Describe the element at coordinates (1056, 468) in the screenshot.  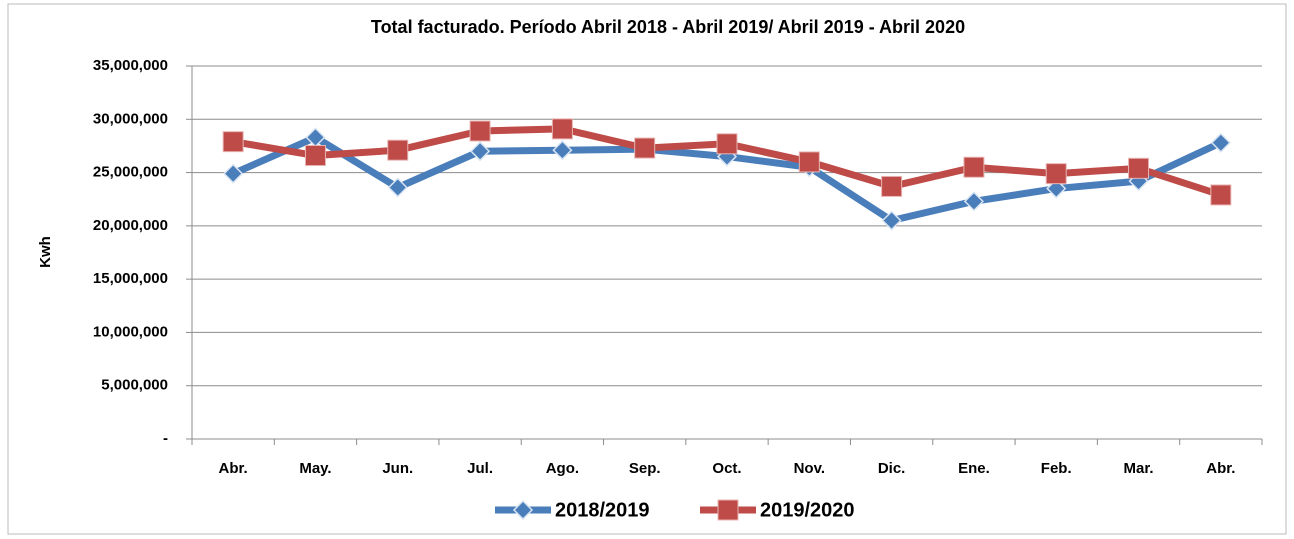
I see `x-tick-label: Feb.` at that location.